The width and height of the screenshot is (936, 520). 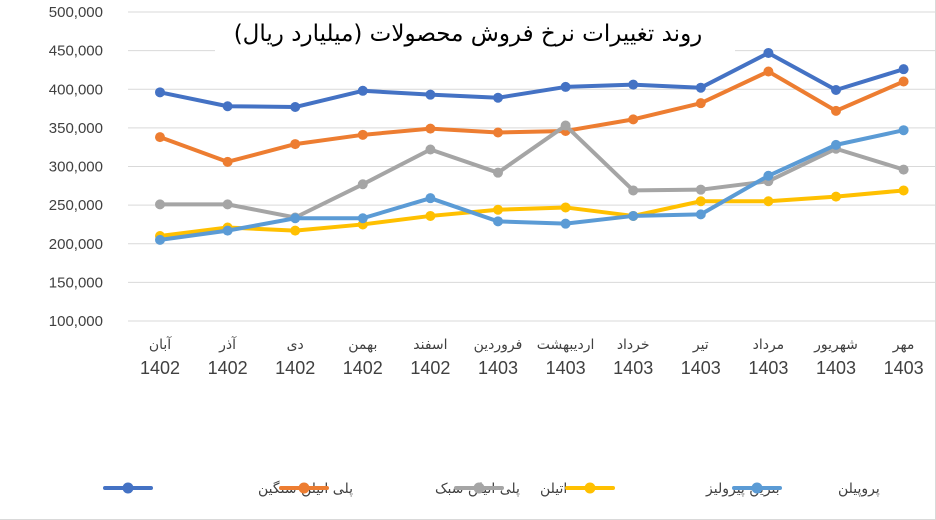 I want to click on title-background, so click(x=475, y=34).